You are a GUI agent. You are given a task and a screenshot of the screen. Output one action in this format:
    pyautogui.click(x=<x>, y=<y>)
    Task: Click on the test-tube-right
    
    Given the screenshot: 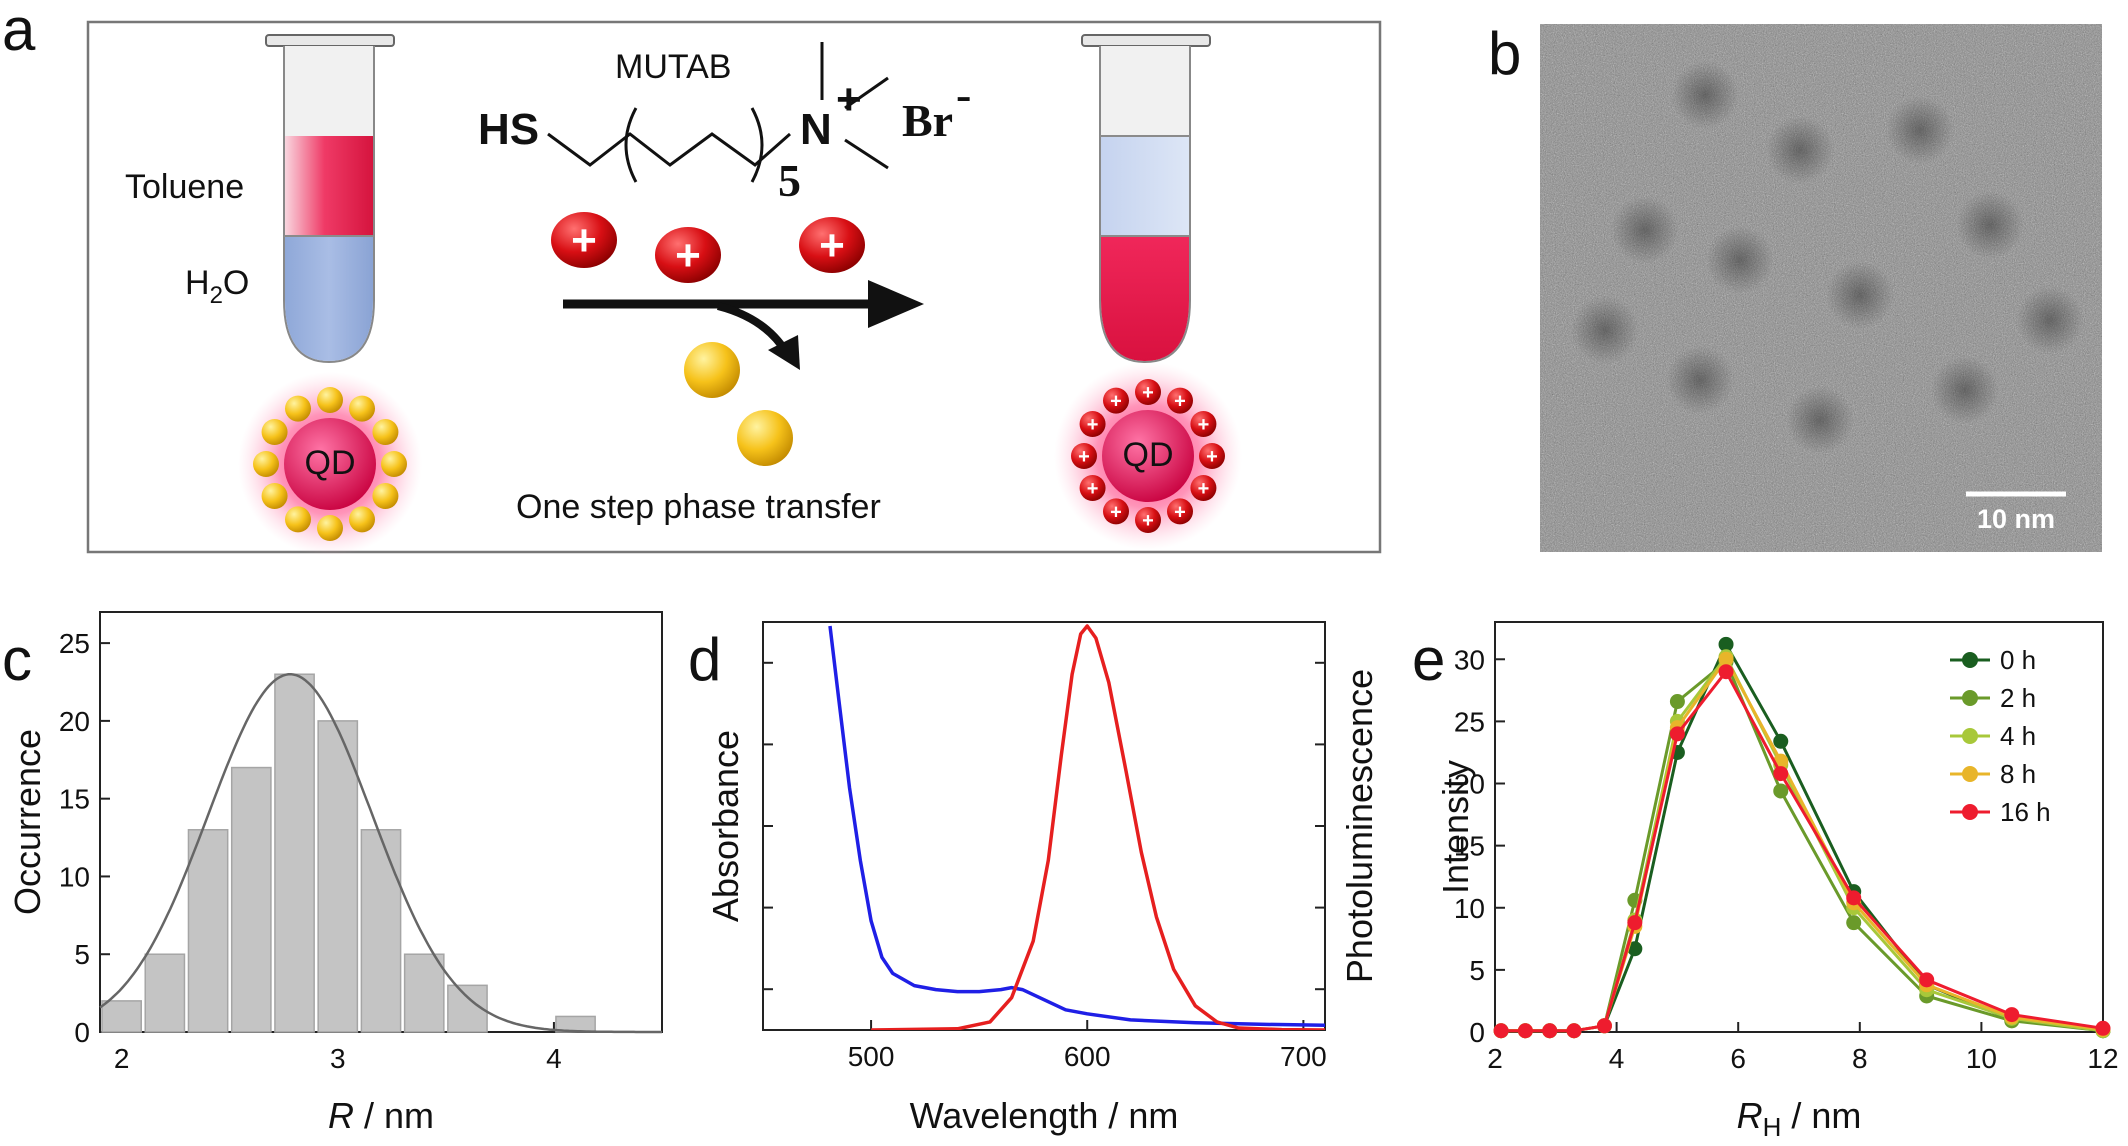 What is the action you would take?
    pyautogui.click(x=1146, y=199)
    